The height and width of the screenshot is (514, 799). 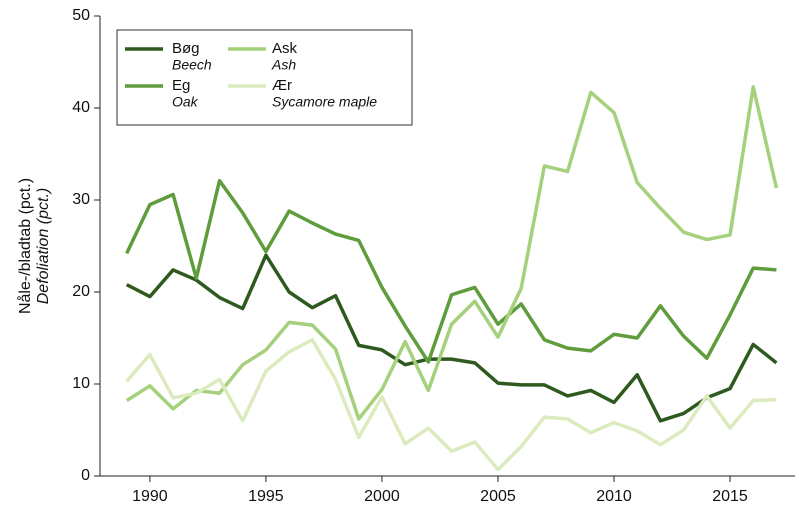 I want to click on y-label-group: Nåle-/bladtab (pct.) Defoliation (pct.), so click(x=34, y=246).